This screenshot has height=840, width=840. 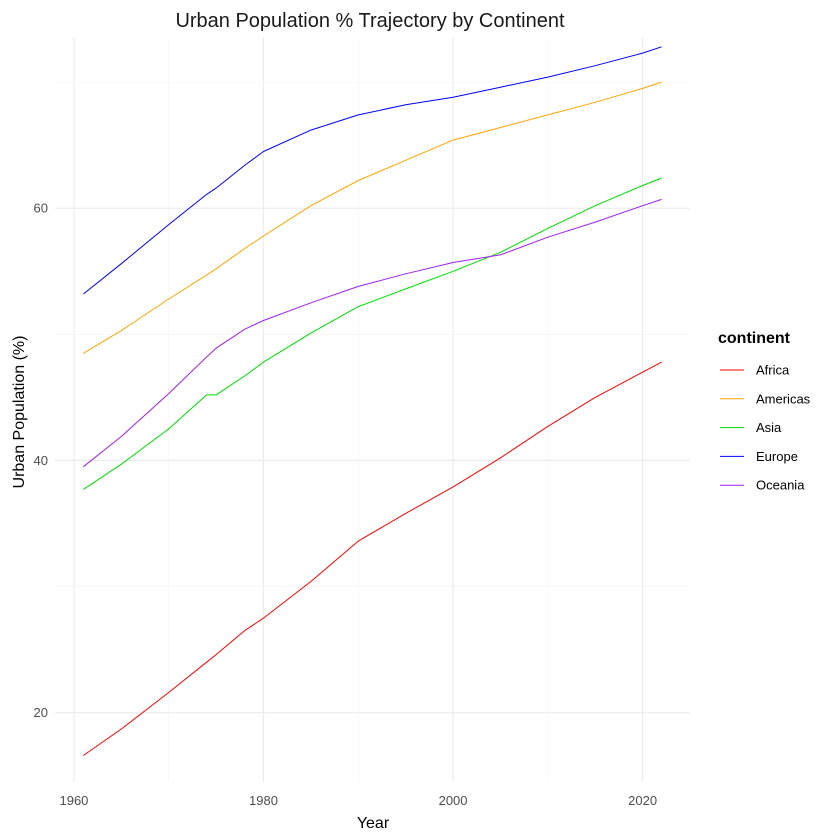 I want to click on y-tick-label: 40, so click(x=41, y=460).